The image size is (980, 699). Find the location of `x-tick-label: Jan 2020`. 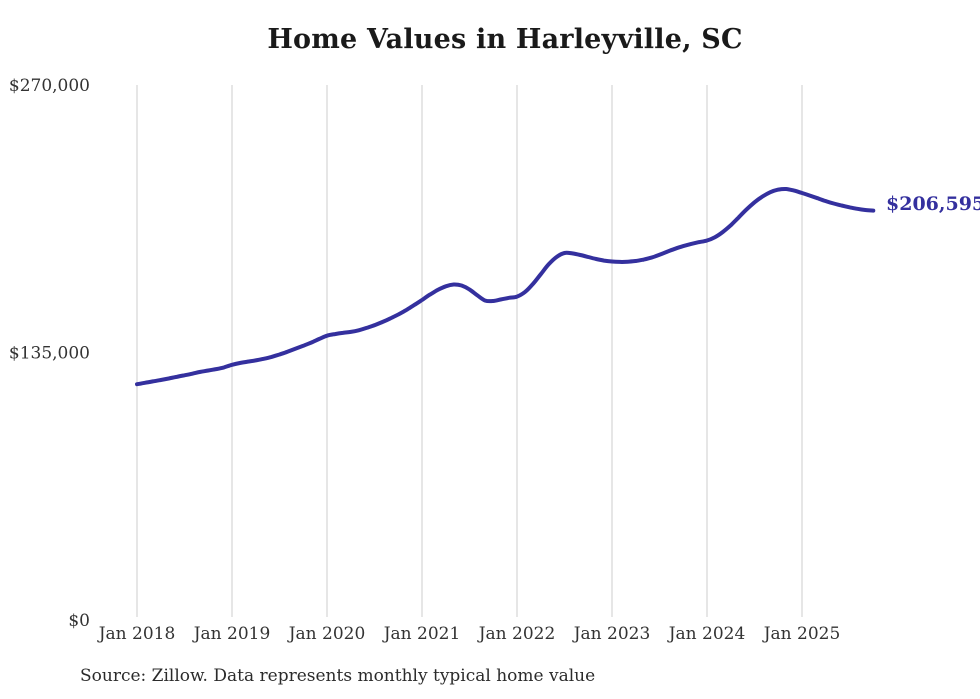

x-tick-label: Jan 2020 is located at coordinates (326, 634).